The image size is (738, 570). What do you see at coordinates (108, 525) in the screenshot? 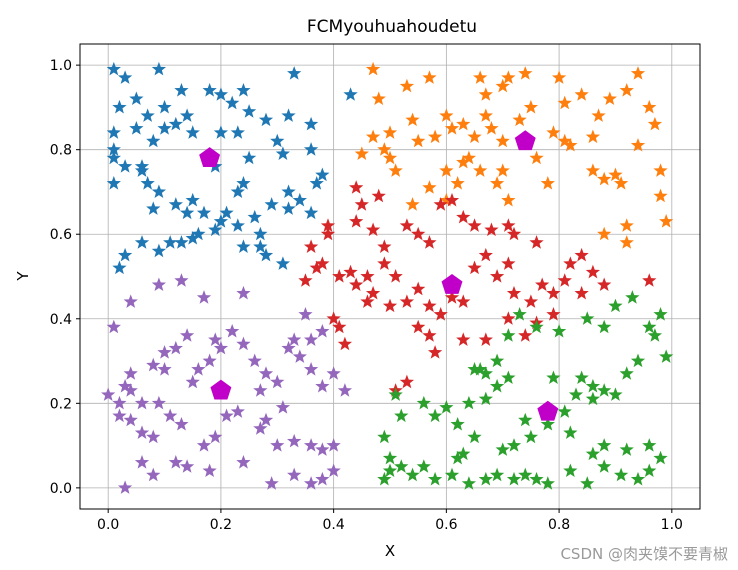
I see `x-tick-label: 0.0` at bounding box center [108, 525].